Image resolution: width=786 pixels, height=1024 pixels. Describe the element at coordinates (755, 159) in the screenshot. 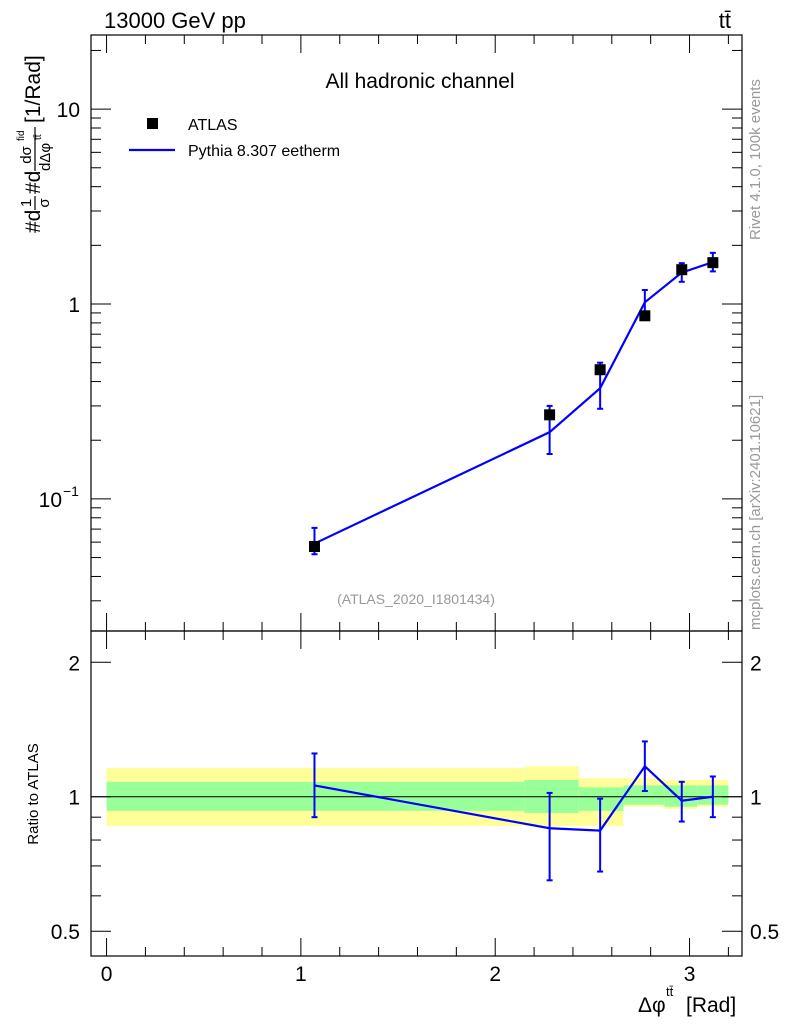

I see `rivet-label: Rivet 4.1.0, 100k events` at that location.